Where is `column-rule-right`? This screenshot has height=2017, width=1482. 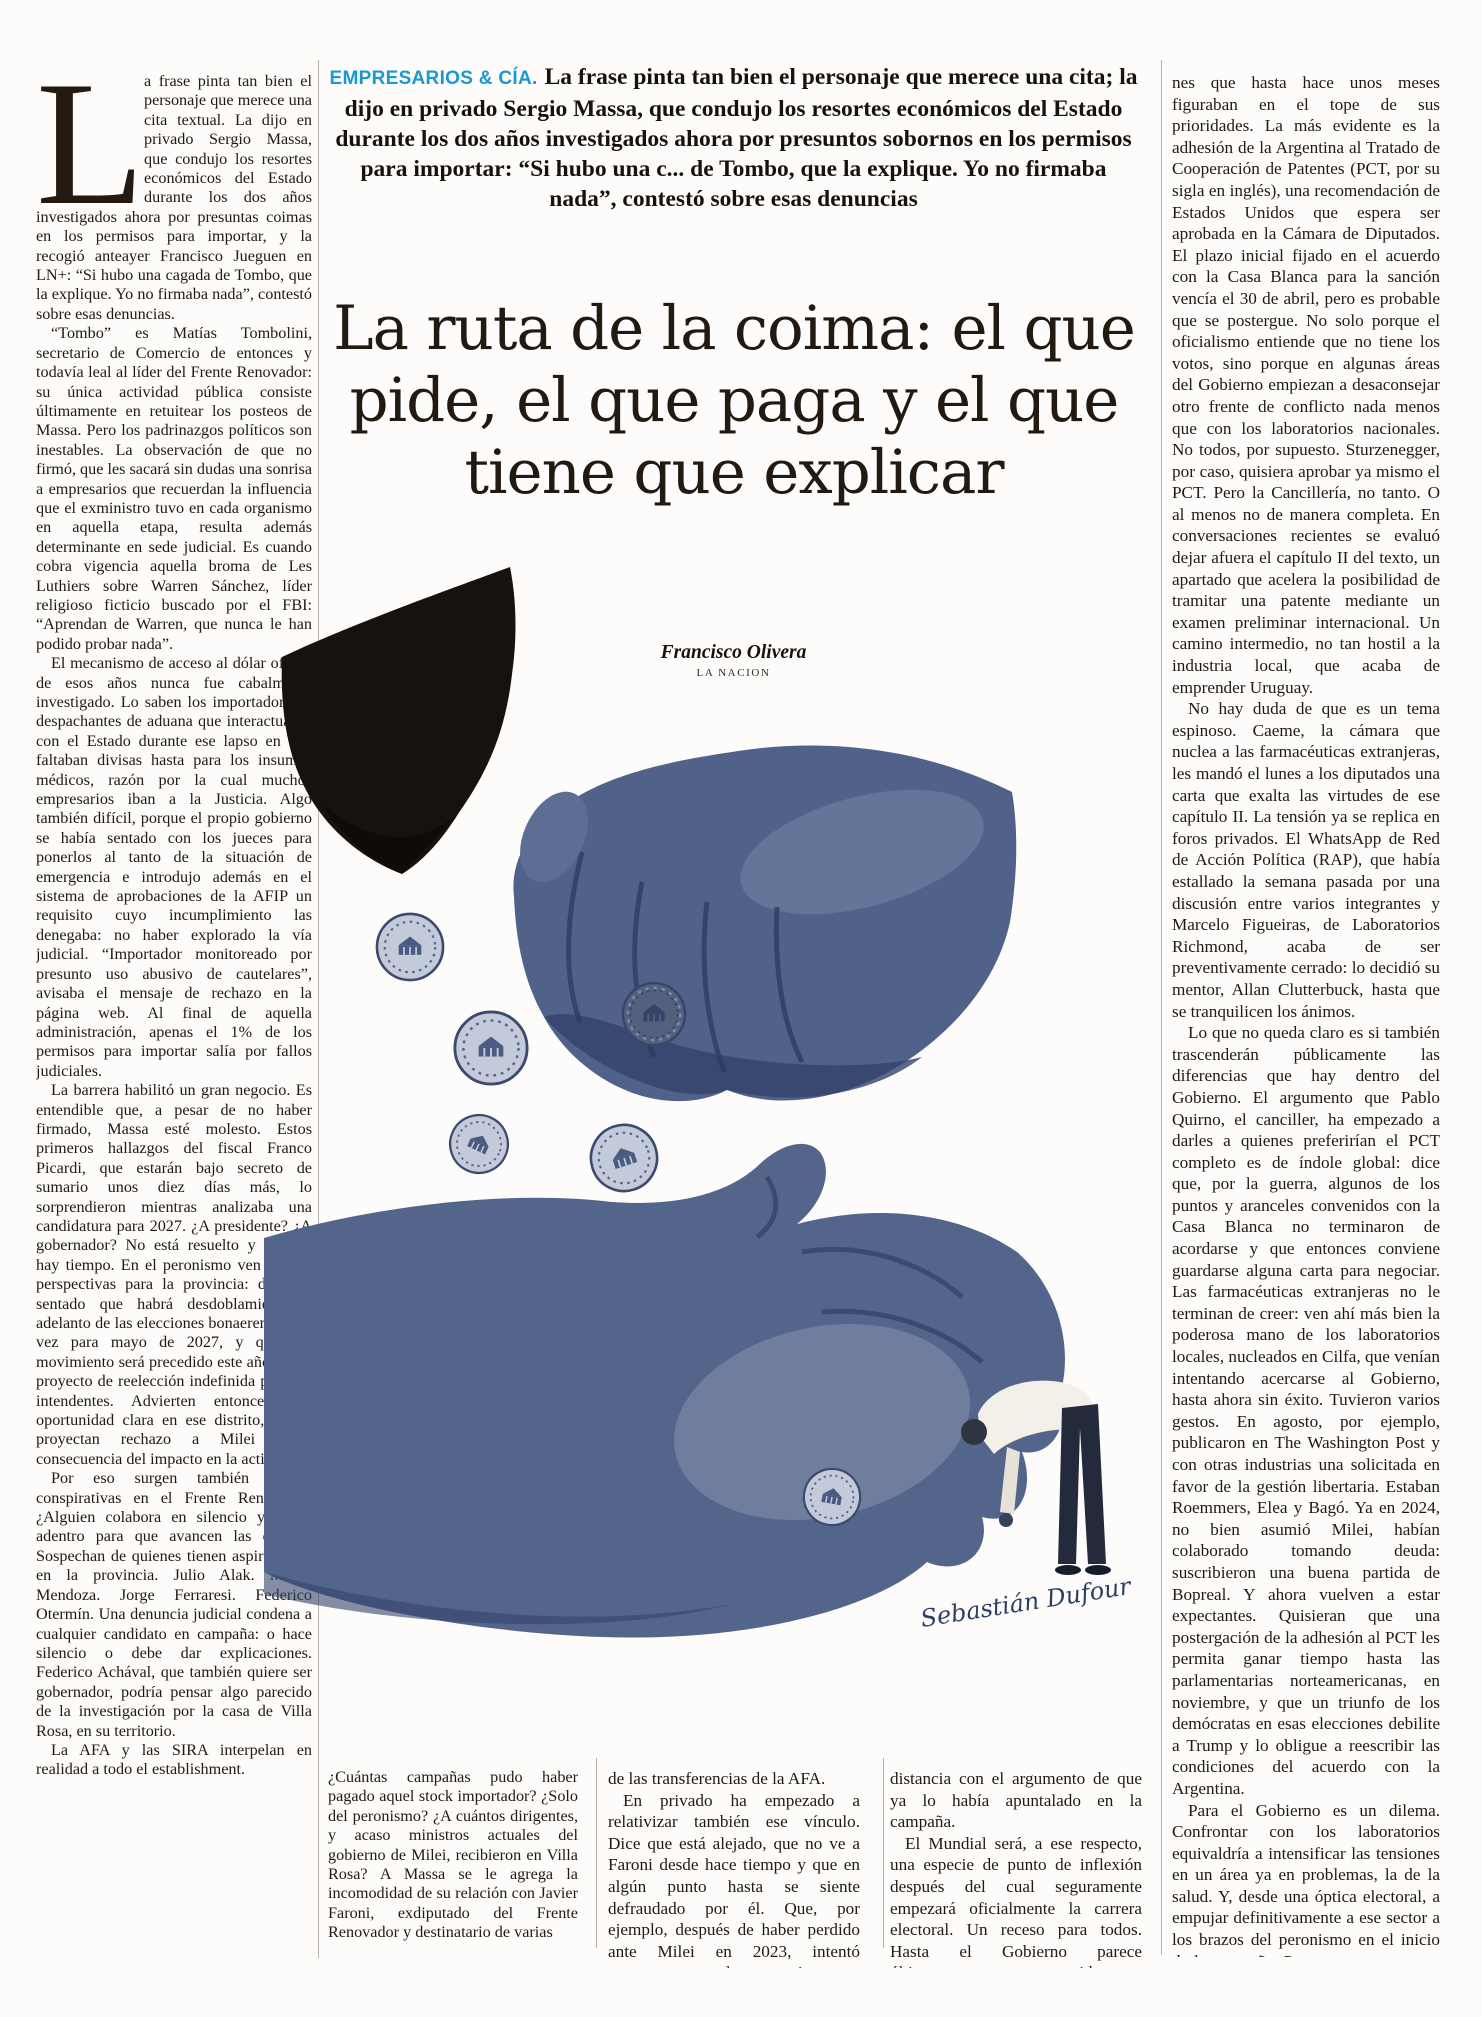
column-rule-right is located at coordinates (1161, 1007).